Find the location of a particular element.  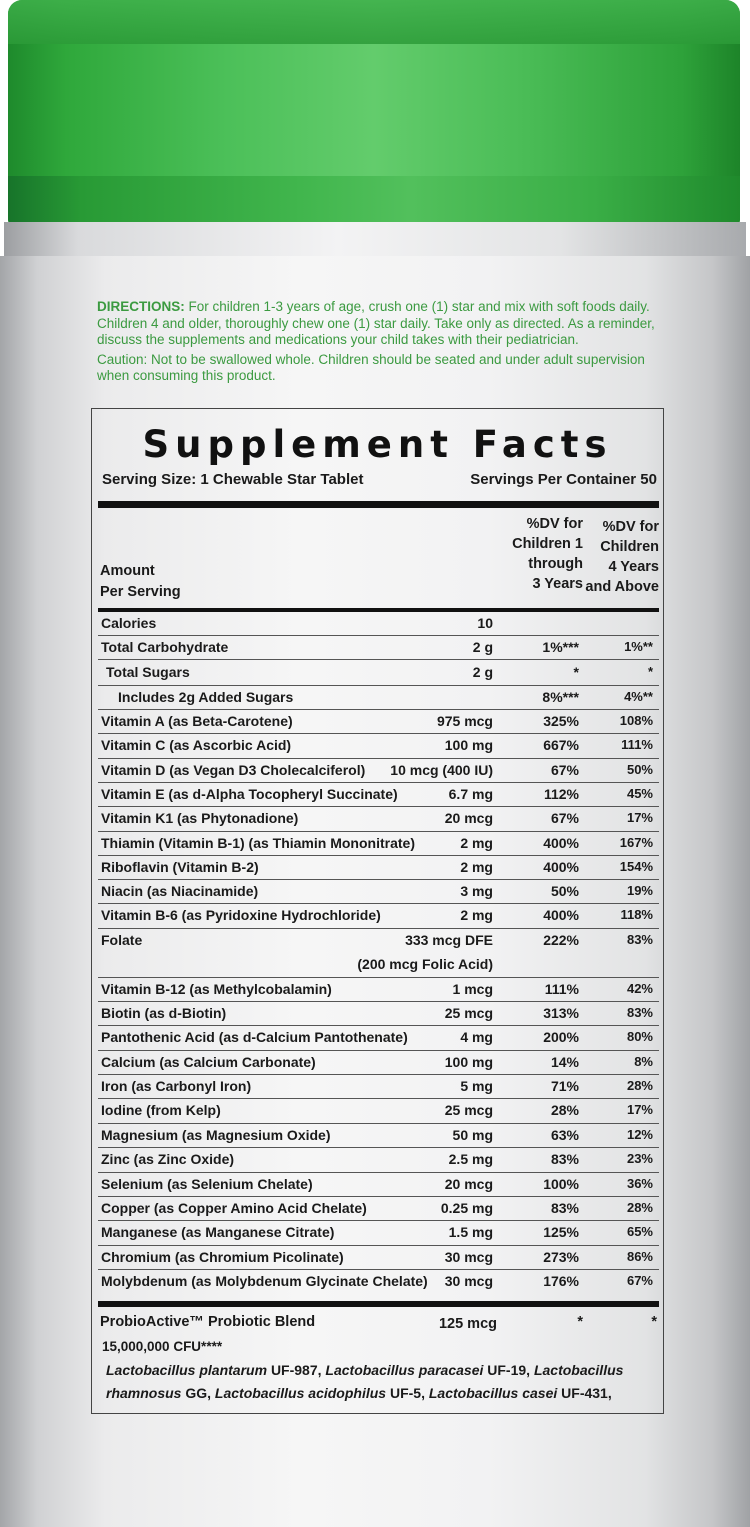

nutrient-dv-children-1-3: 111% is located at coordinates (561, 989).